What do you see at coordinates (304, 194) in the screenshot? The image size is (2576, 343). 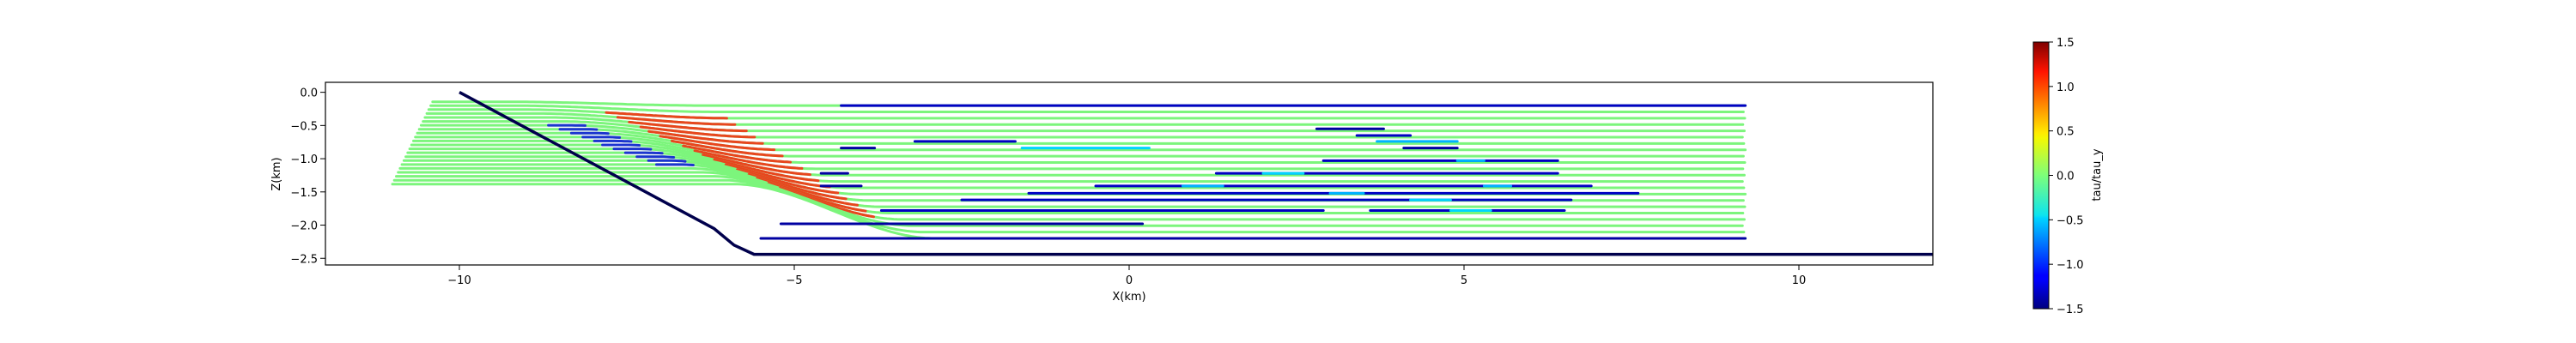 I see `y-tick-label: −1.5` at bounding box center [304, 194].